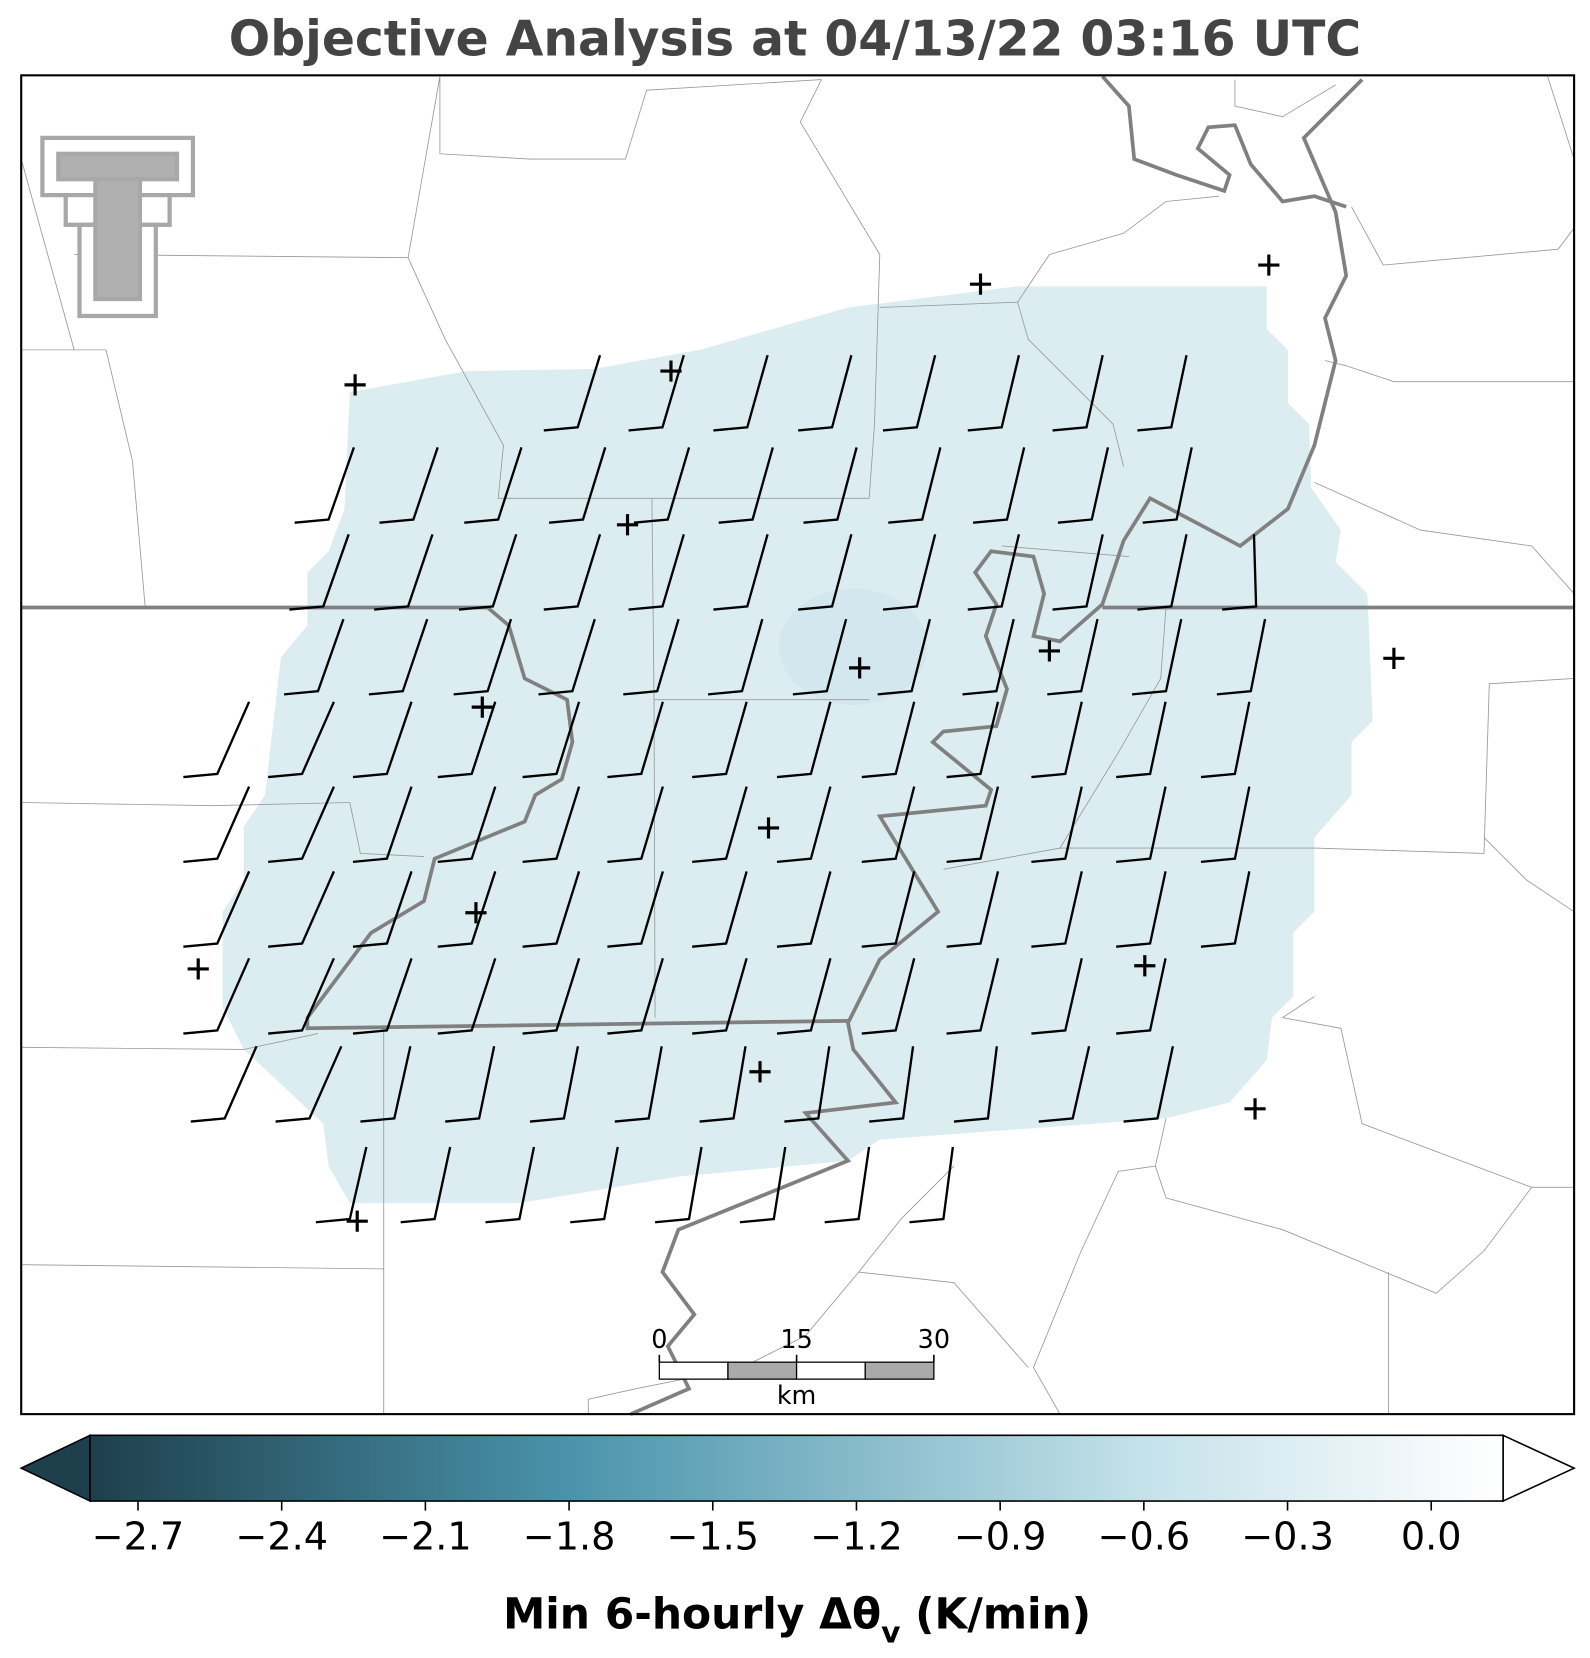 The image size is (1590, 1658). I want to click on colorbar-label: Min 6-hourly Δθv (K/min), so click(797, 1619).